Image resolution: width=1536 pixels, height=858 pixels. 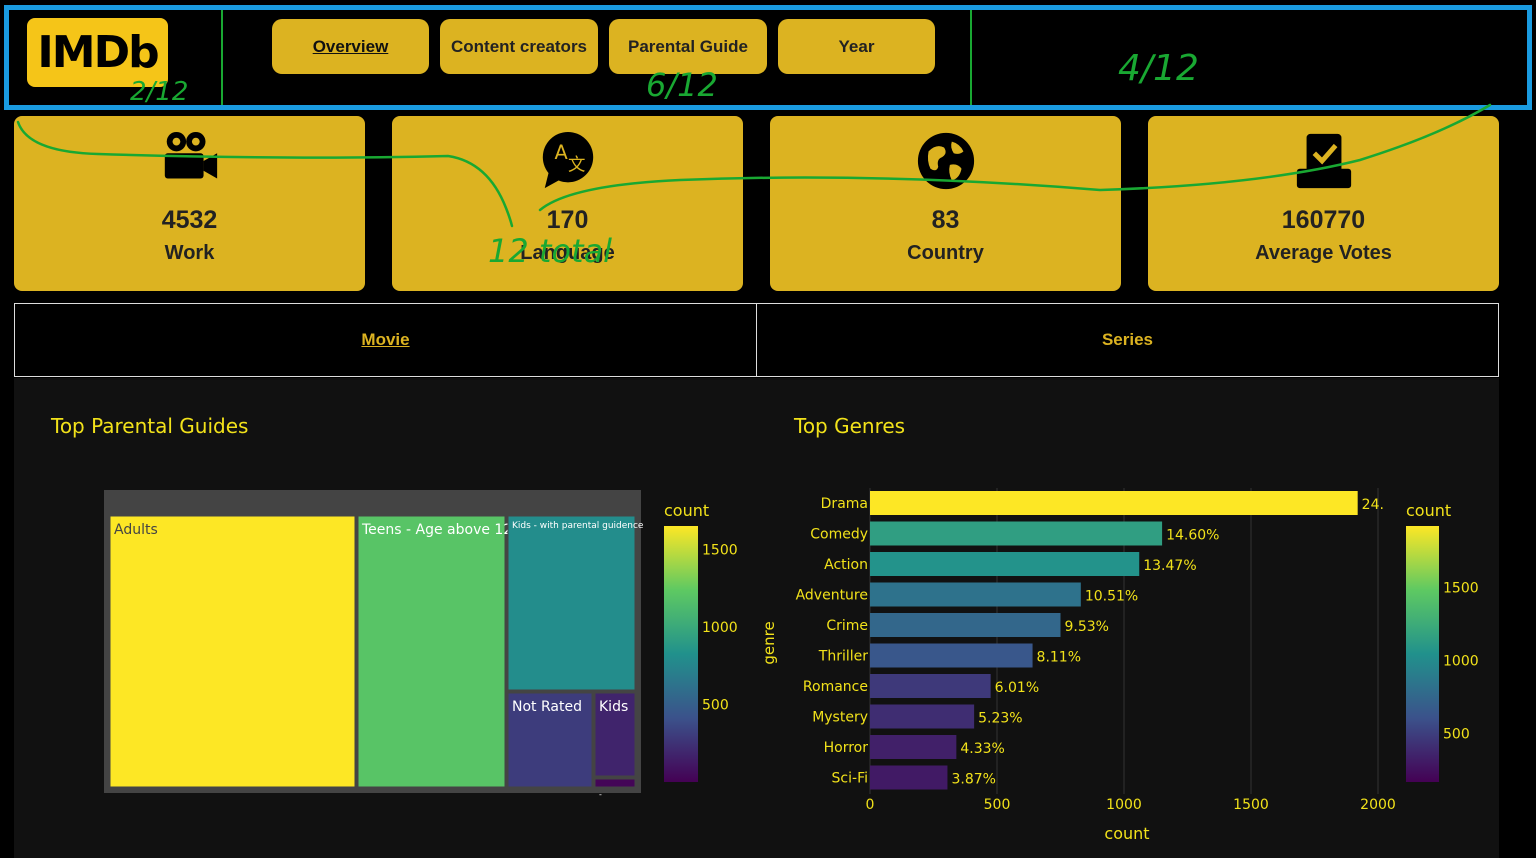 What do you see at coordinates (189, 220) in the screenshot?
I see `kpi-value: 4532` at bounding box center [189, 220].